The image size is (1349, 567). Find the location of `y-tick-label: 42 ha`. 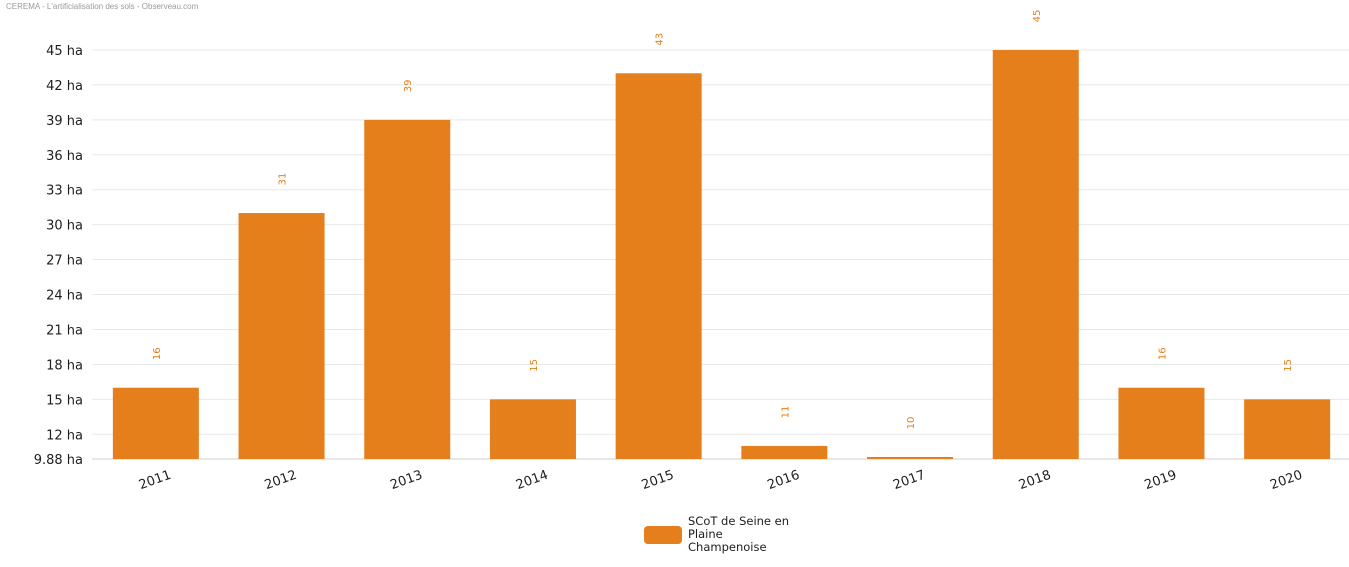

y-tick-label: 42 ha is located at coordinates (64, 86).